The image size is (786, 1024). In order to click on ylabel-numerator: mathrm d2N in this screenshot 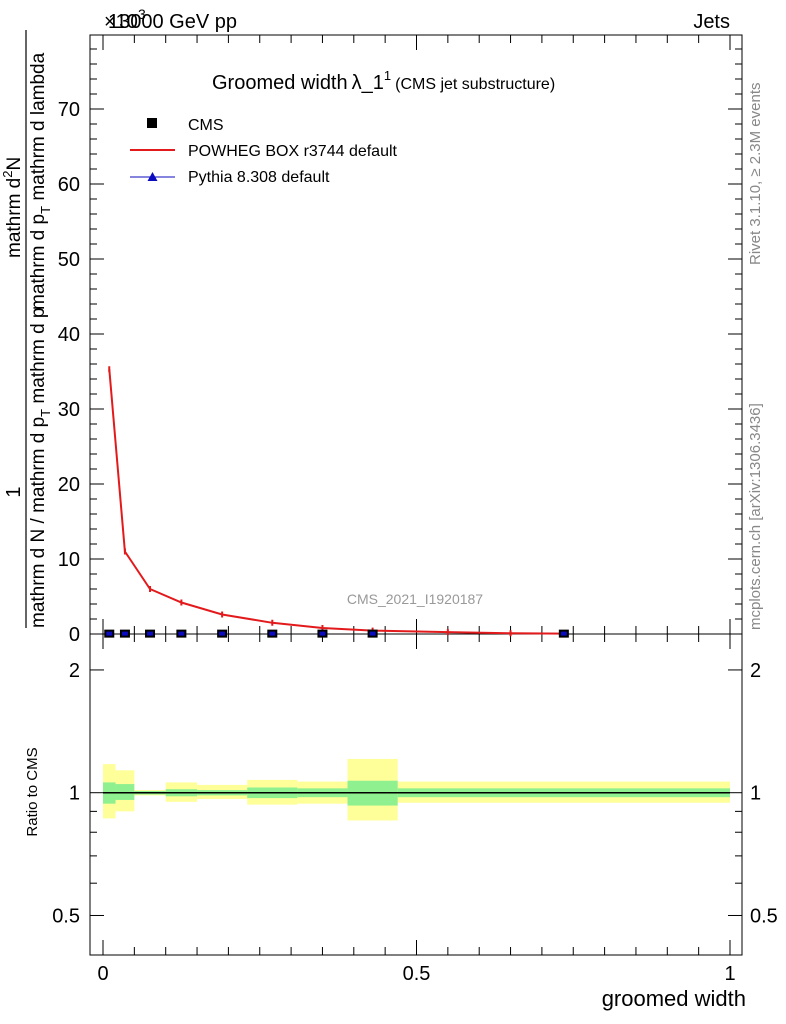, I will do `click(12, 207)`.